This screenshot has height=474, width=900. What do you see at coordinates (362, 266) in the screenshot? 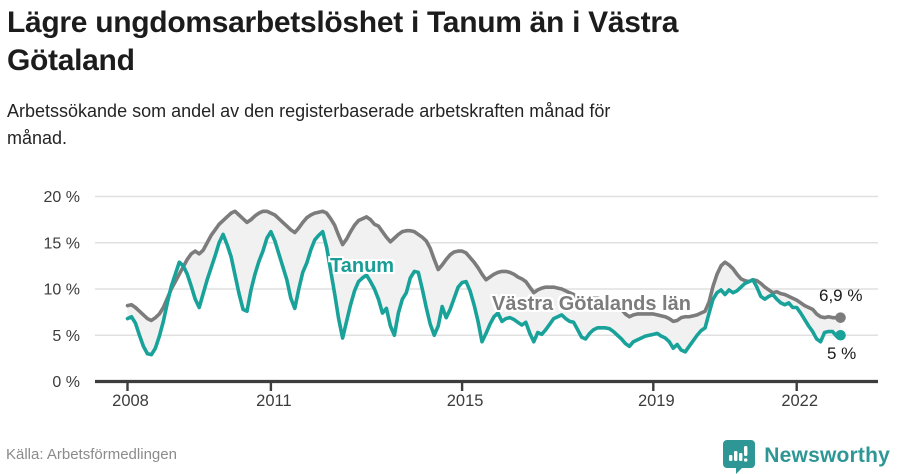
I see `series-label-tanum: Tanum` at bounding box center [362, 266].